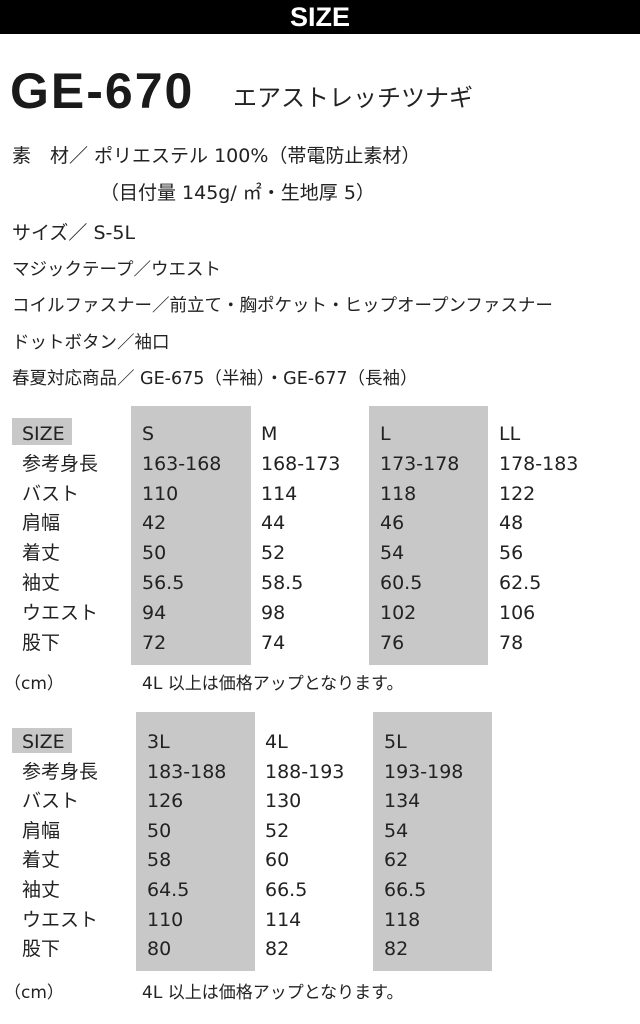 The height and width of the screenshot is (1024, 640). What do you see at coordinates (283, 801) in the screenshot?
I see `measure-value: 130` at bounding box center [283, 801].